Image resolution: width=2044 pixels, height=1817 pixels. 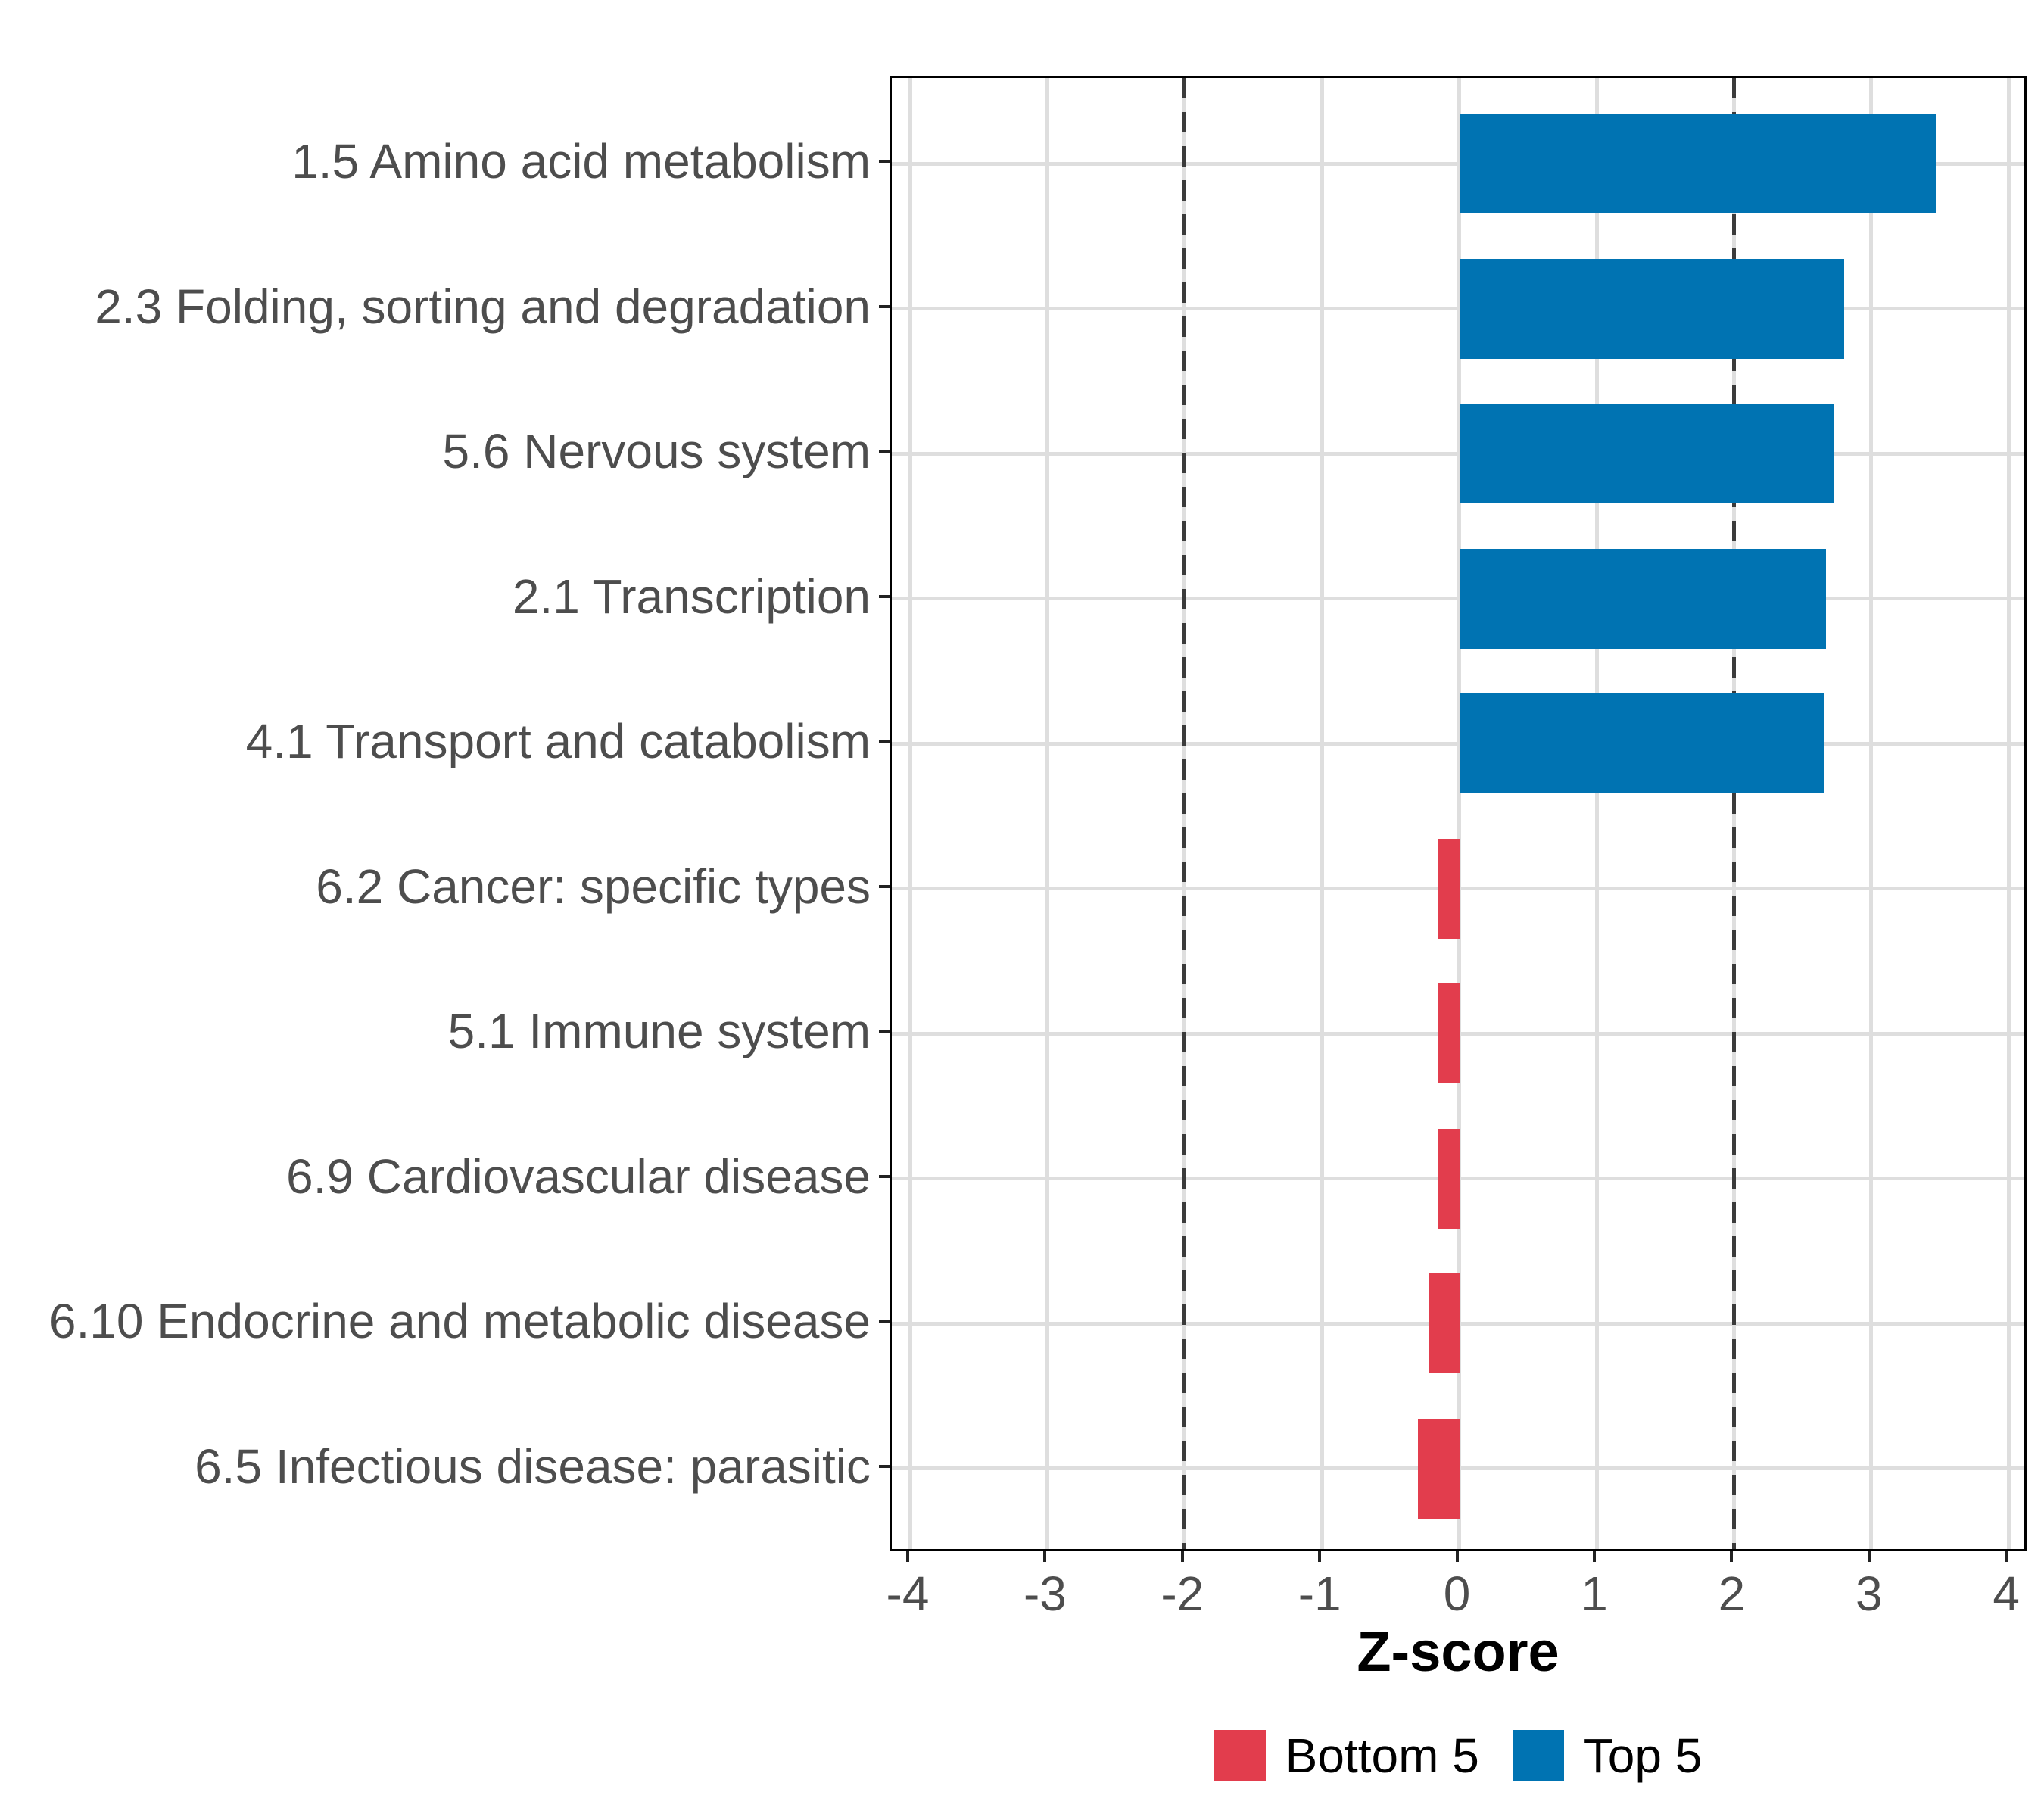 I want to click on legend-item-top5: Top 5, so click(x=1607, y=1755).